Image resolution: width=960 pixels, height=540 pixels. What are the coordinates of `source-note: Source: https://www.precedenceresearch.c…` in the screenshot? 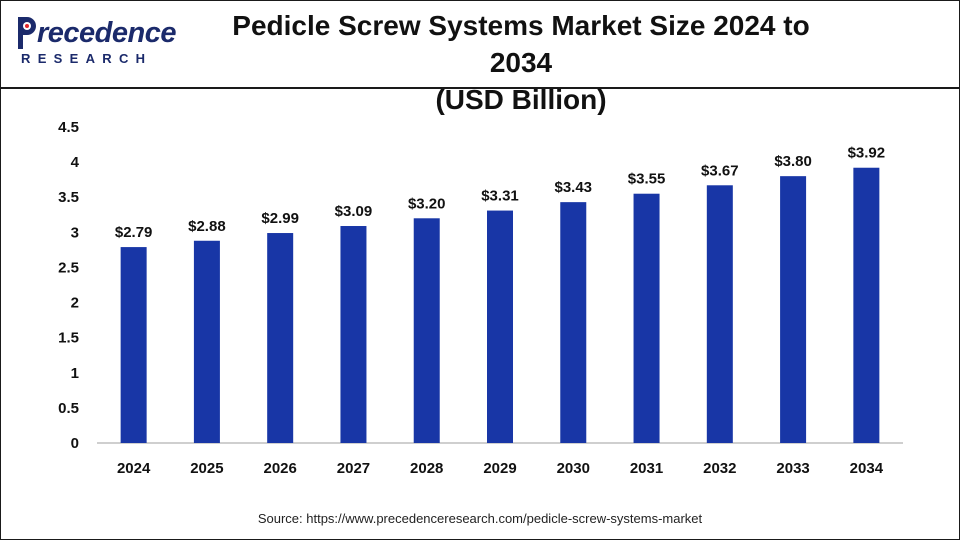 It's located at (480, 518).